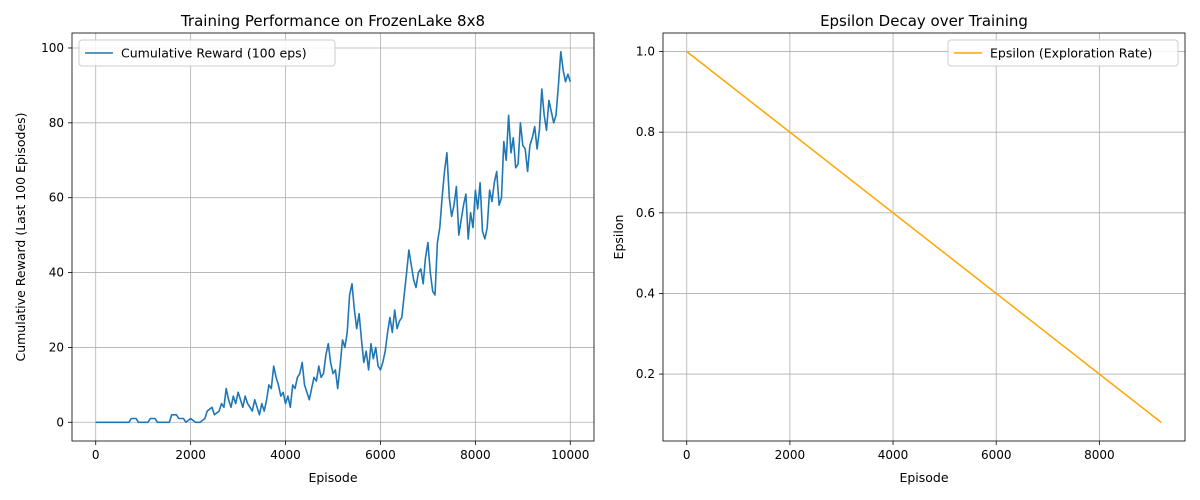 The image size is (1200, 500). I want to click on epsilon-legend: Epsilon (Exploration Rate), so click(1063, 53).